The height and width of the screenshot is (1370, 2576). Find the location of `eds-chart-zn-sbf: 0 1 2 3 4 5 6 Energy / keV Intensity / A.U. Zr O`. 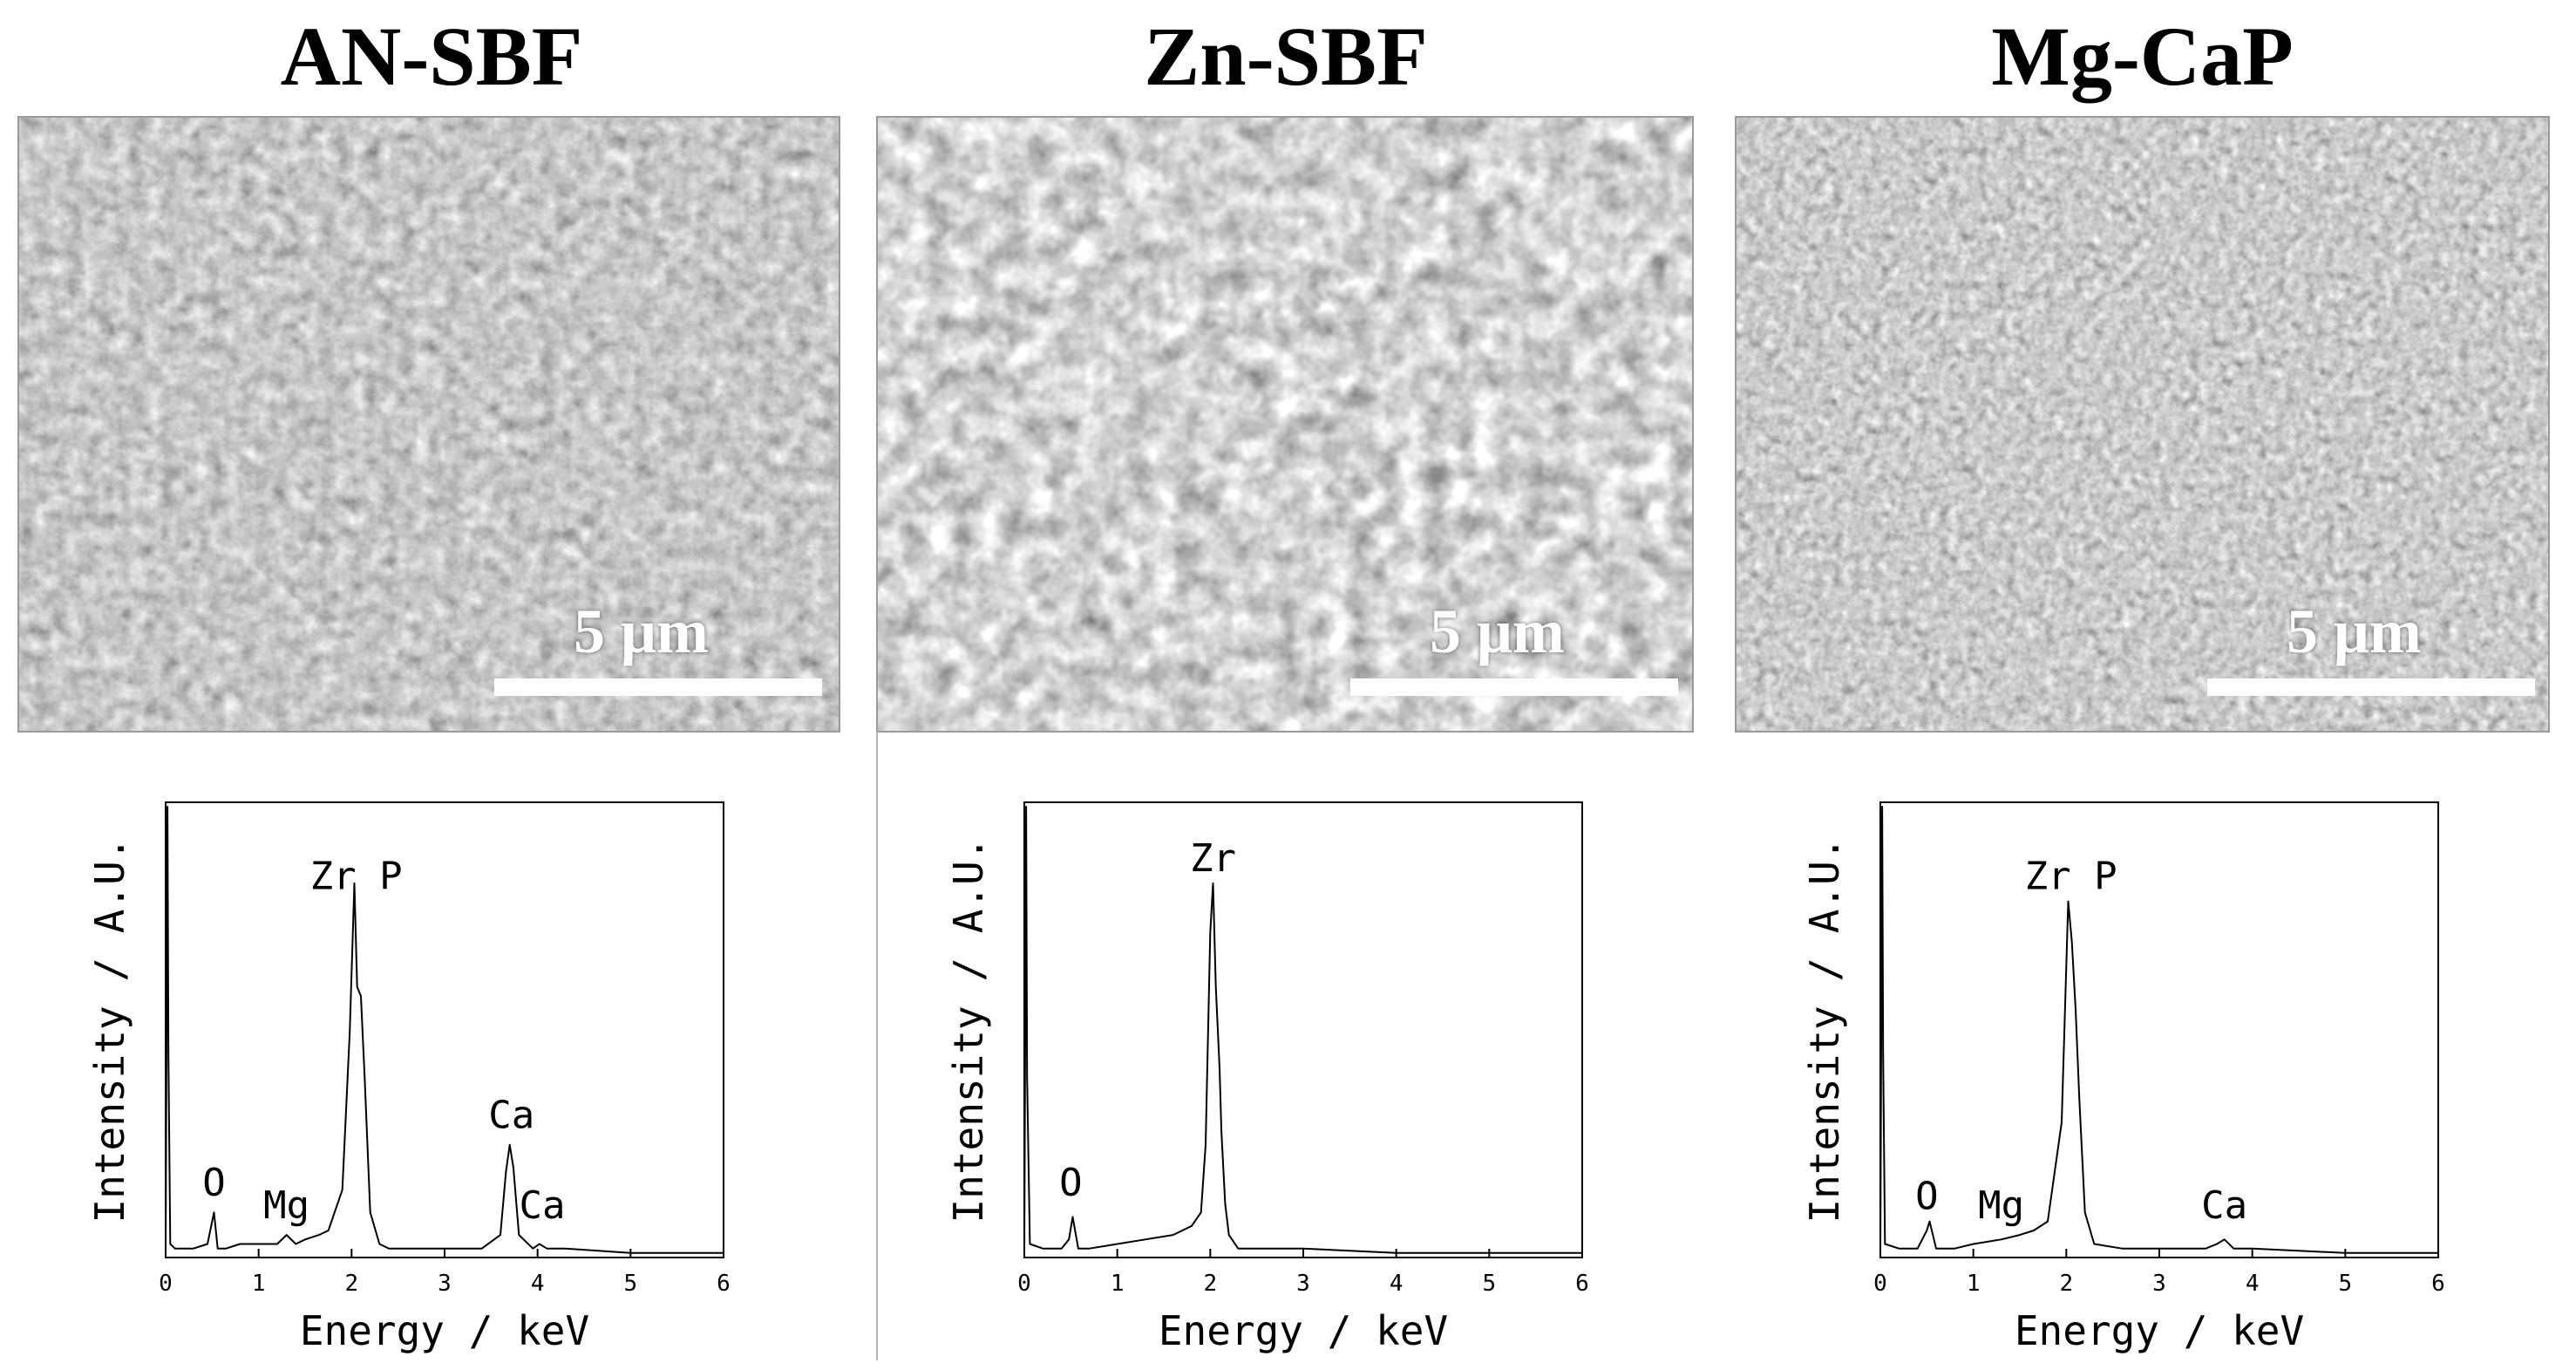

eds-chart-zn-sbf: 0 1 2 3 4 5 6 Energy / keV Intensity / A.U. Zr O is located at coordinates (1267, 1077).